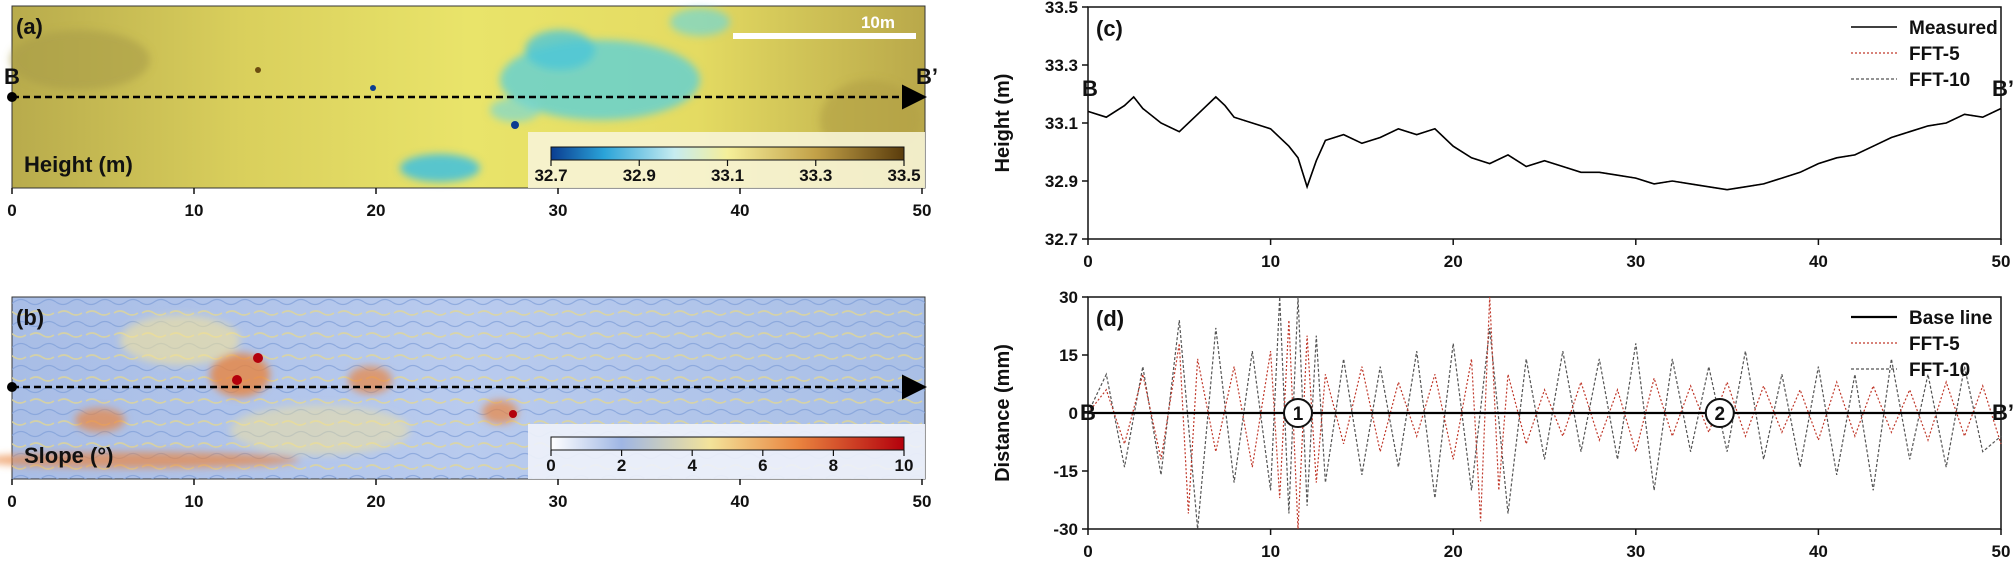 The image size is (2016, 569). What do you see at coordinates (469, 495) in the screenshot?
I see `panel-b-x-axis: 0 10 20 30 40 50` at bounding box center [469, 495].